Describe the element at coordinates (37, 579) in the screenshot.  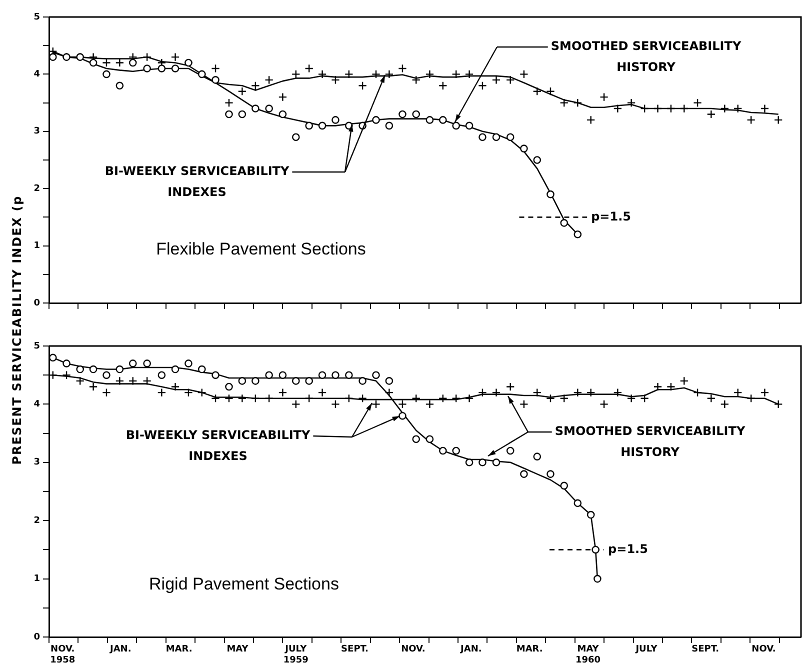
I see `y-tick-label: 1` at that location.